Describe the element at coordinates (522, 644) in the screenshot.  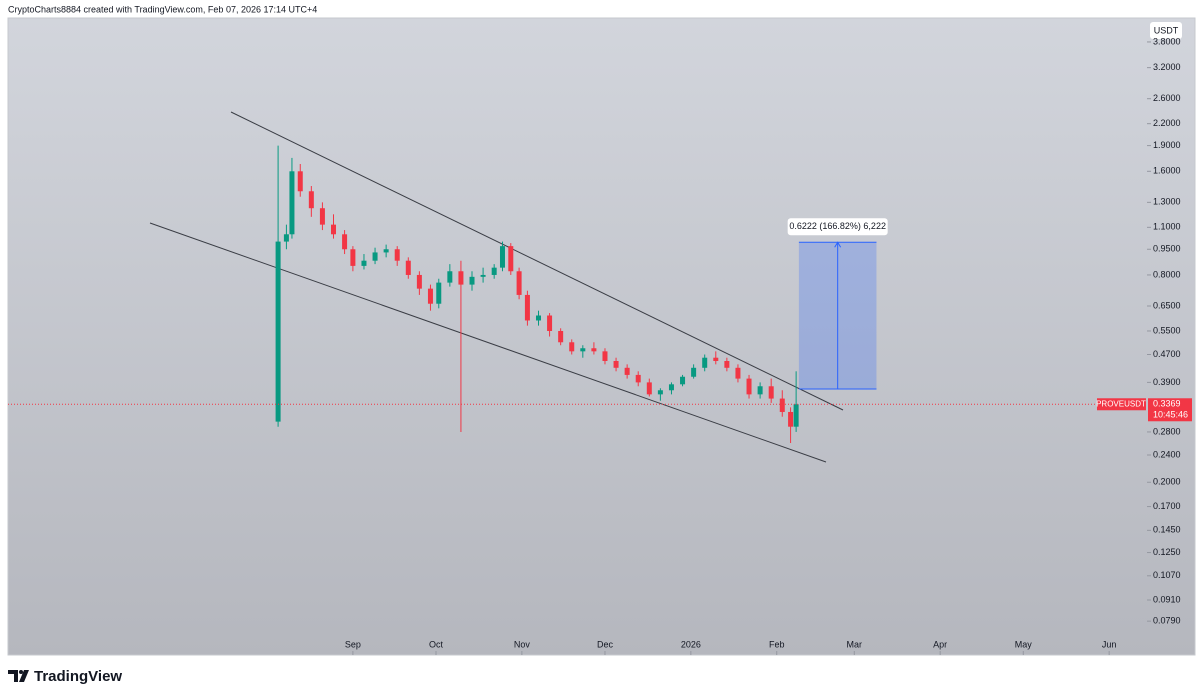
I see `x-tick-label: Nov` at that location.